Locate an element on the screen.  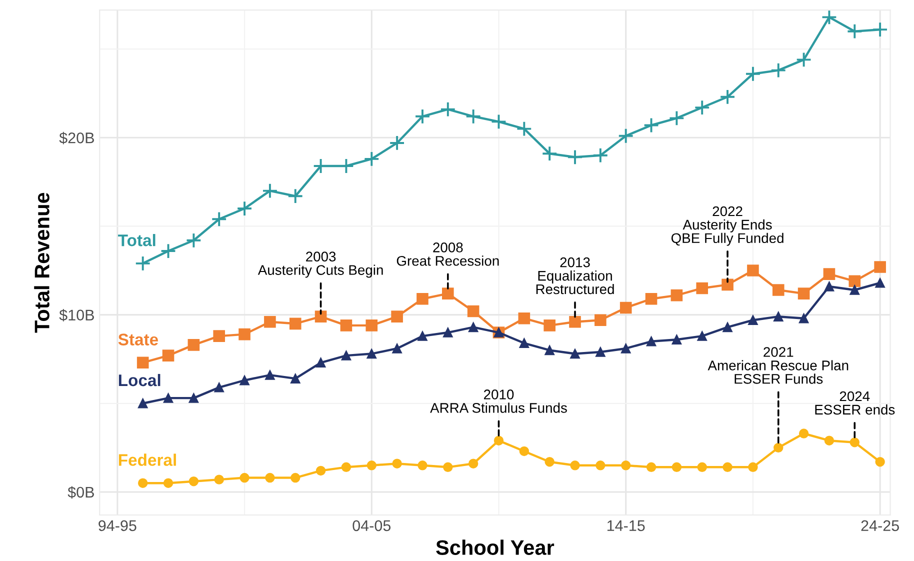
annotation: 2024 ESSER ends is located at coordinates (855, 403).